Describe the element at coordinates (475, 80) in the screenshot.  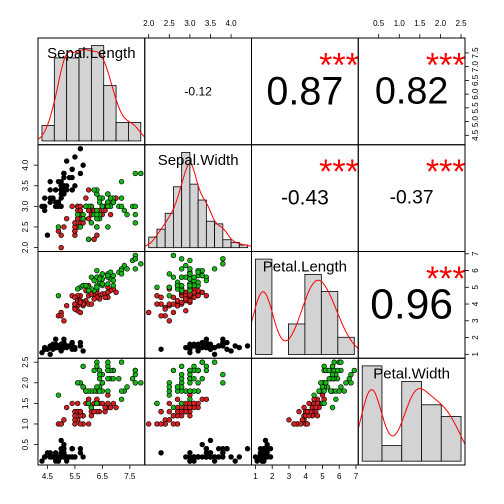
I see `y-tick-label: 6.5` at that location.